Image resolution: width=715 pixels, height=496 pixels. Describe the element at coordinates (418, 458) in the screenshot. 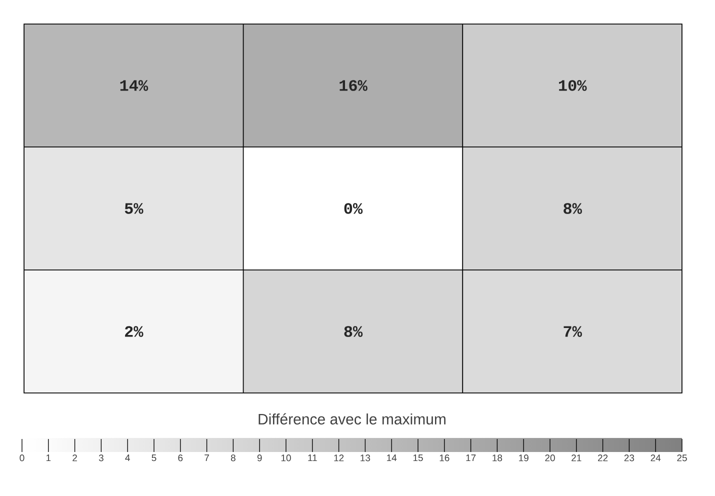

I see `color-bar-label: 15` at that location.